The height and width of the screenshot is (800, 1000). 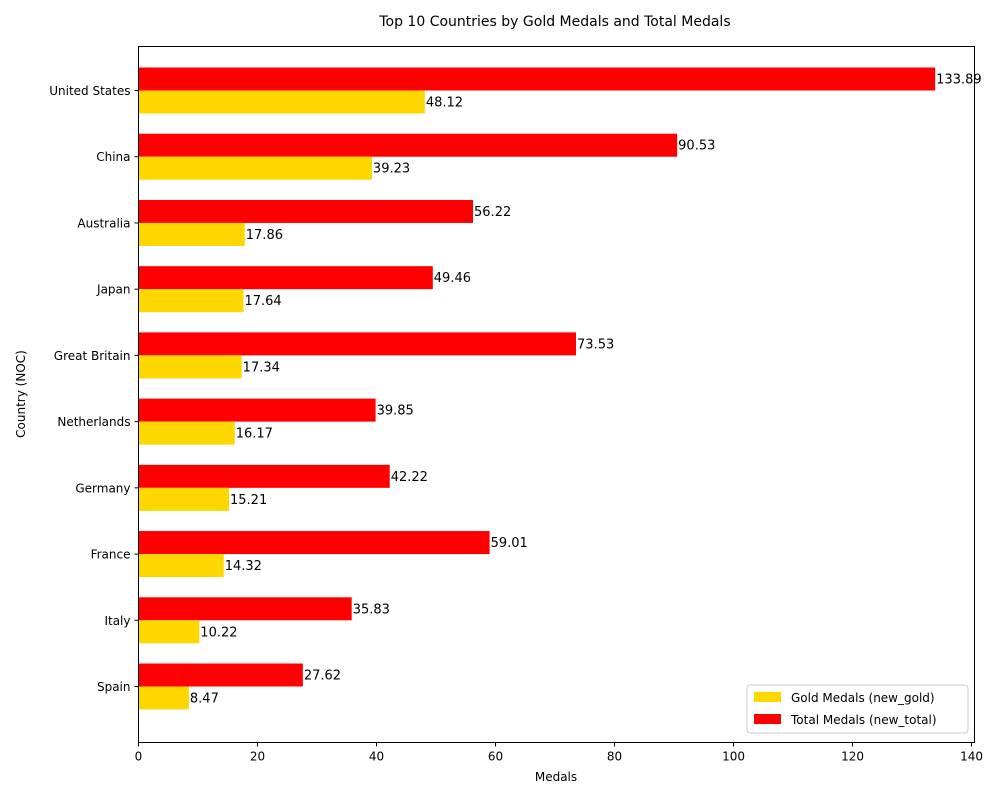 What do you see at coordinates (181, 566) in the screenshot?
I see `bar-gold-france` at bounding box center [181, 566].